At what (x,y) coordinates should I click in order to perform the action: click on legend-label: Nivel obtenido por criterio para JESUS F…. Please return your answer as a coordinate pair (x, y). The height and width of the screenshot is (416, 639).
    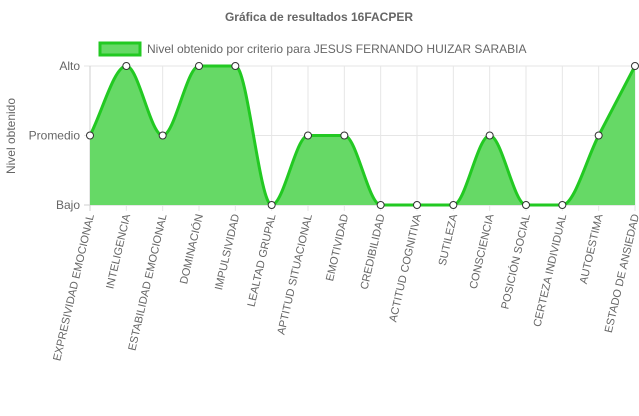
    Looking at the image, I should click on (336, 49).